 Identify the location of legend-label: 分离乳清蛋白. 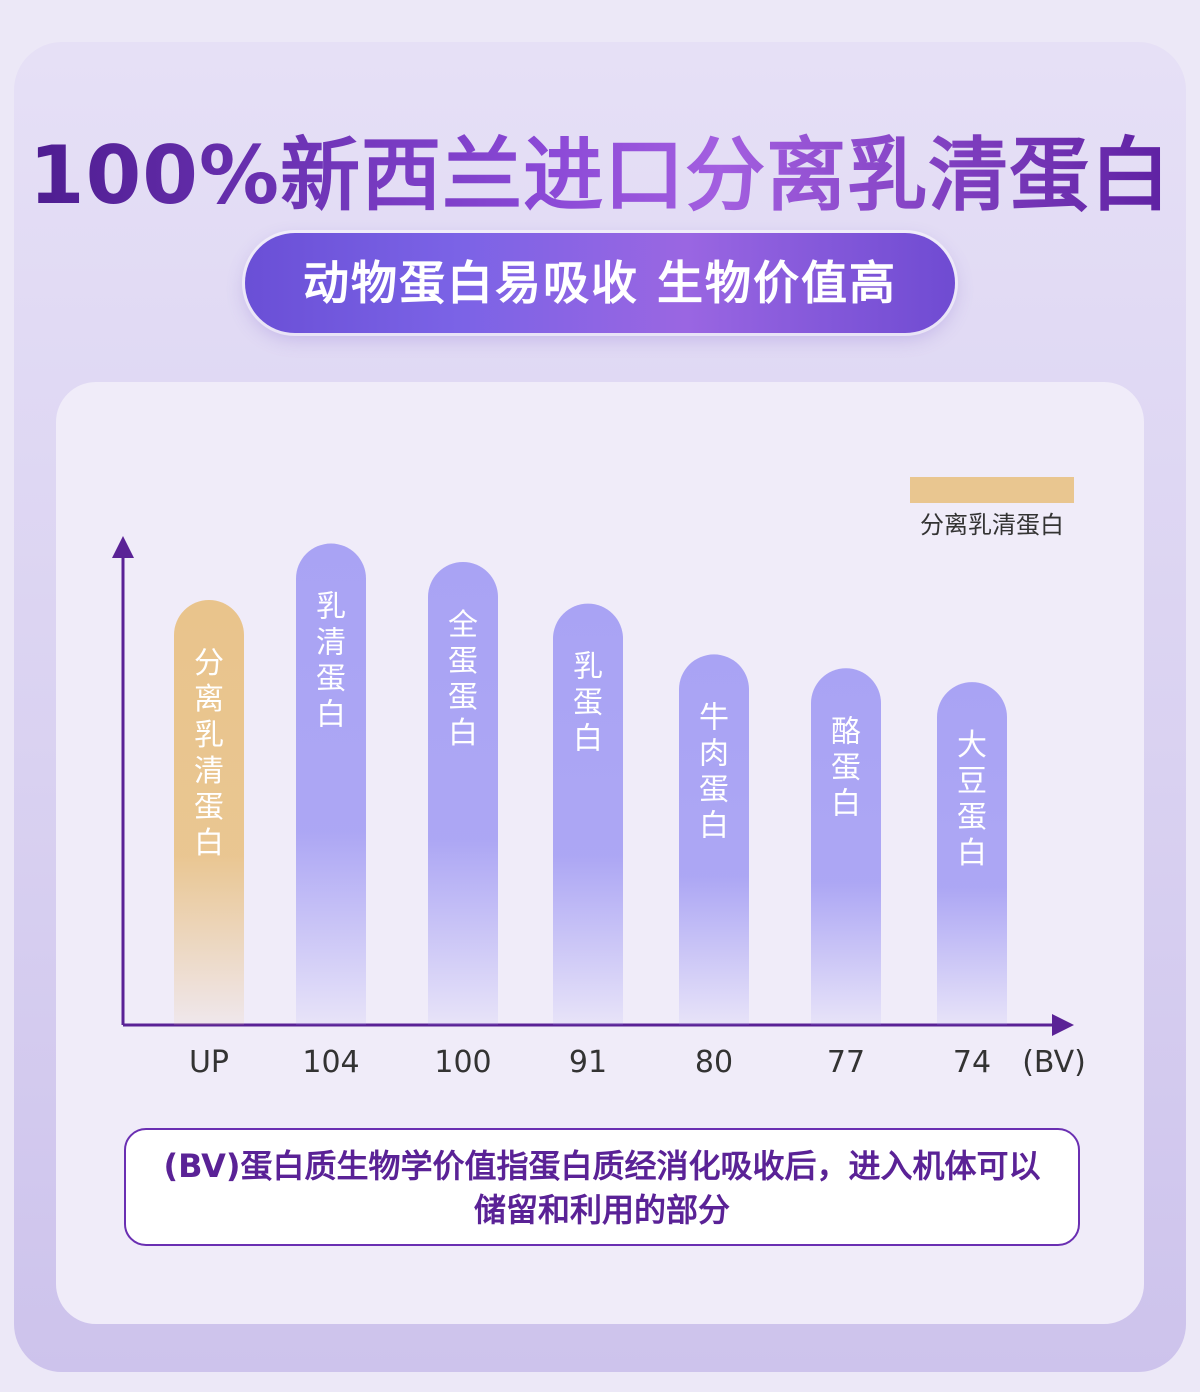
(992, 525).